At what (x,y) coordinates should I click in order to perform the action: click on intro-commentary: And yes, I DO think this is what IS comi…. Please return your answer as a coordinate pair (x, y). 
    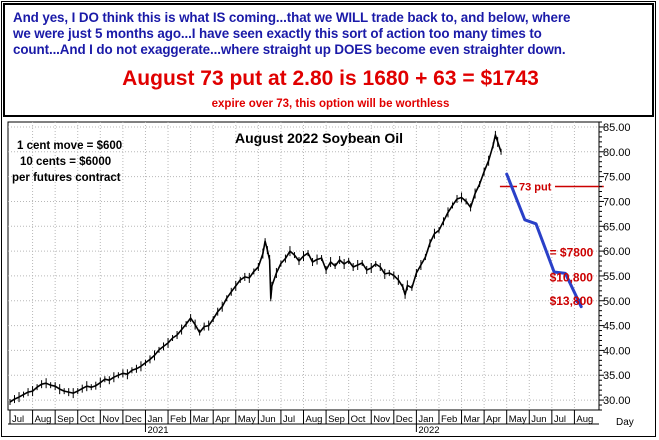
    Looking at the image, I should click on (333, 34).